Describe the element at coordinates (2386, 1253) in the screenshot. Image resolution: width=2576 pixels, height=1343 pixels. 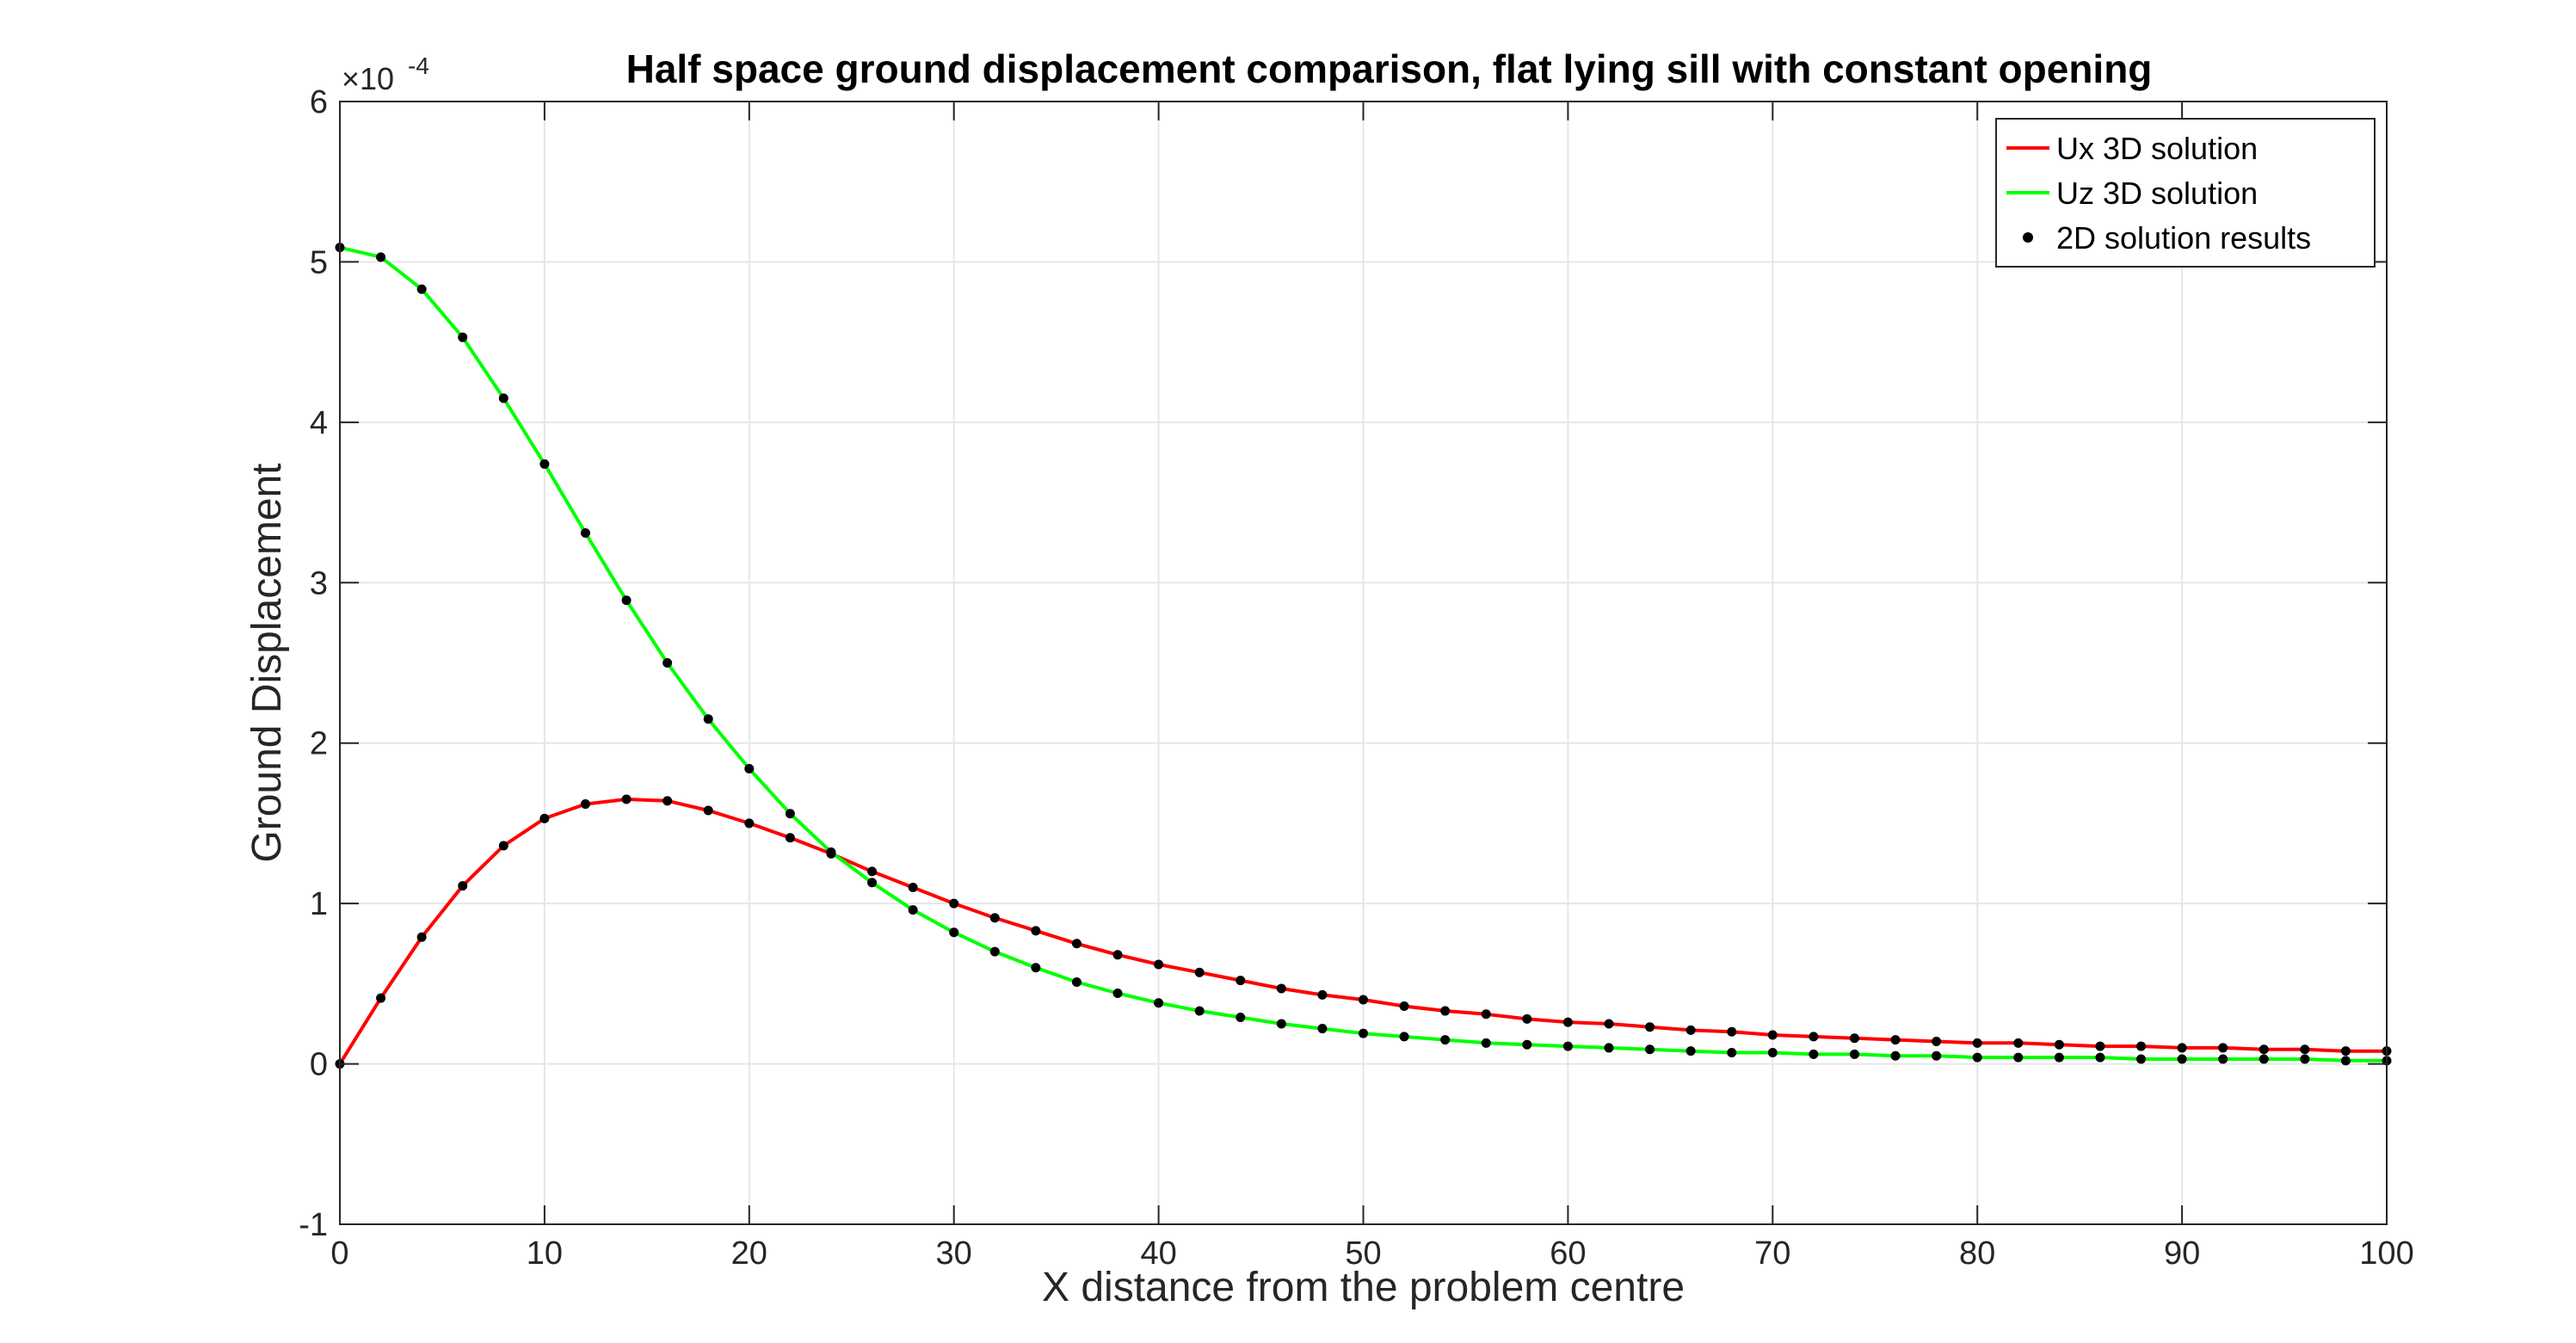
I see `x-tick-label: 100` at that location.